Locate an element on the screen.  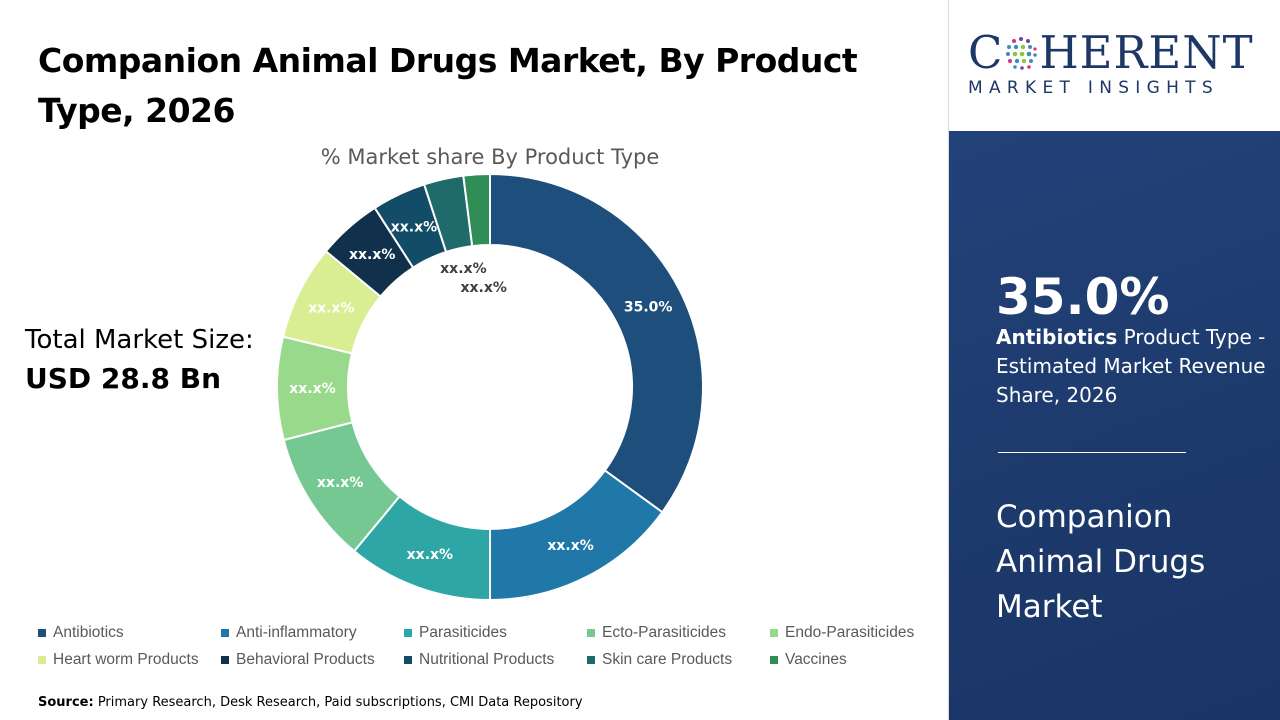
legend-label: Vaccines is located at coordinates (816, 659).